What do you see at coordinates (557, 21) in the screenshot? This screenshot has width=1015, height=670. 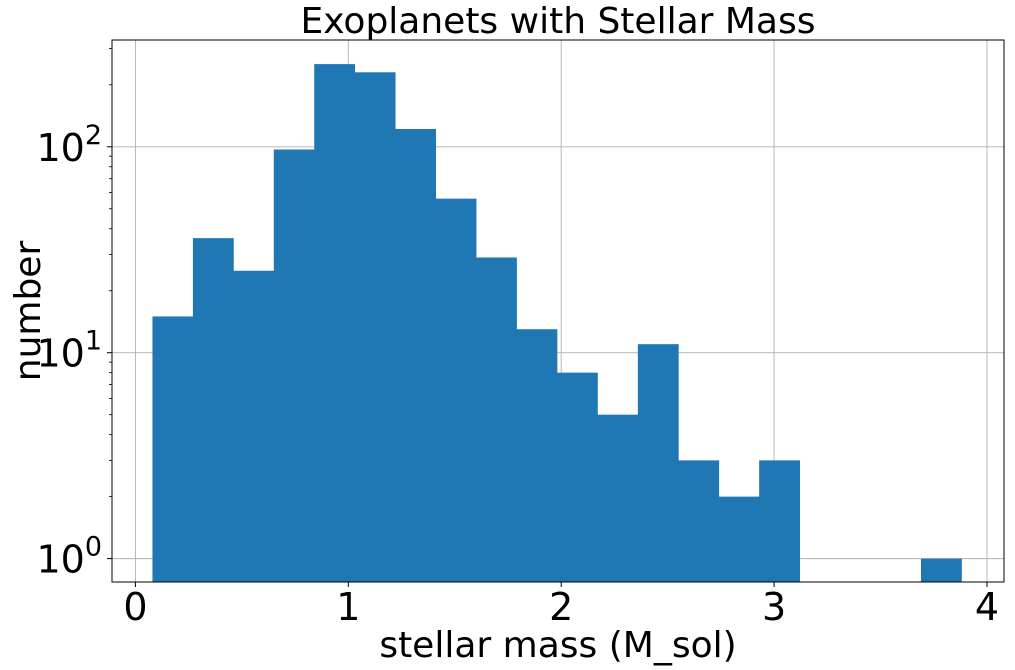 I see `chart-title: Exoplanets with Stellar Mass` at bounding box center [557, 21].